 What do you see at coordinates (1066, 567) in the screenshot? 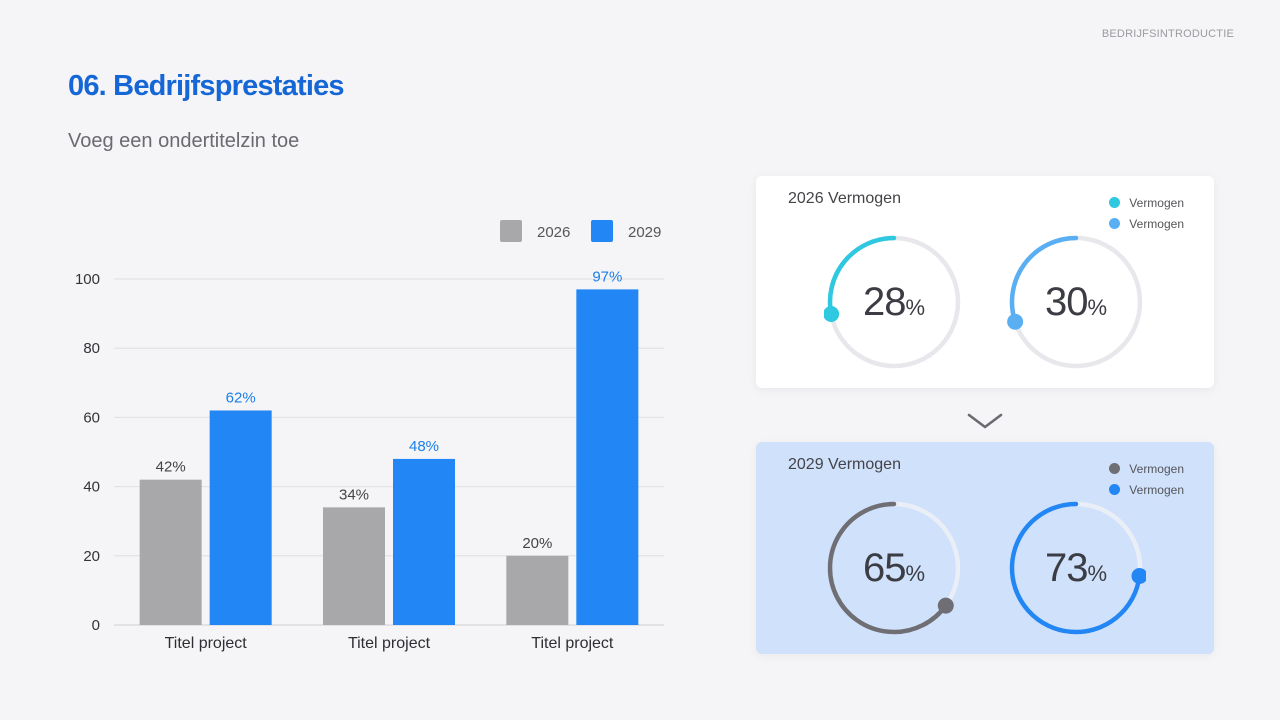
I see `gauge-number: 73` at bounding box center [1066, 567].